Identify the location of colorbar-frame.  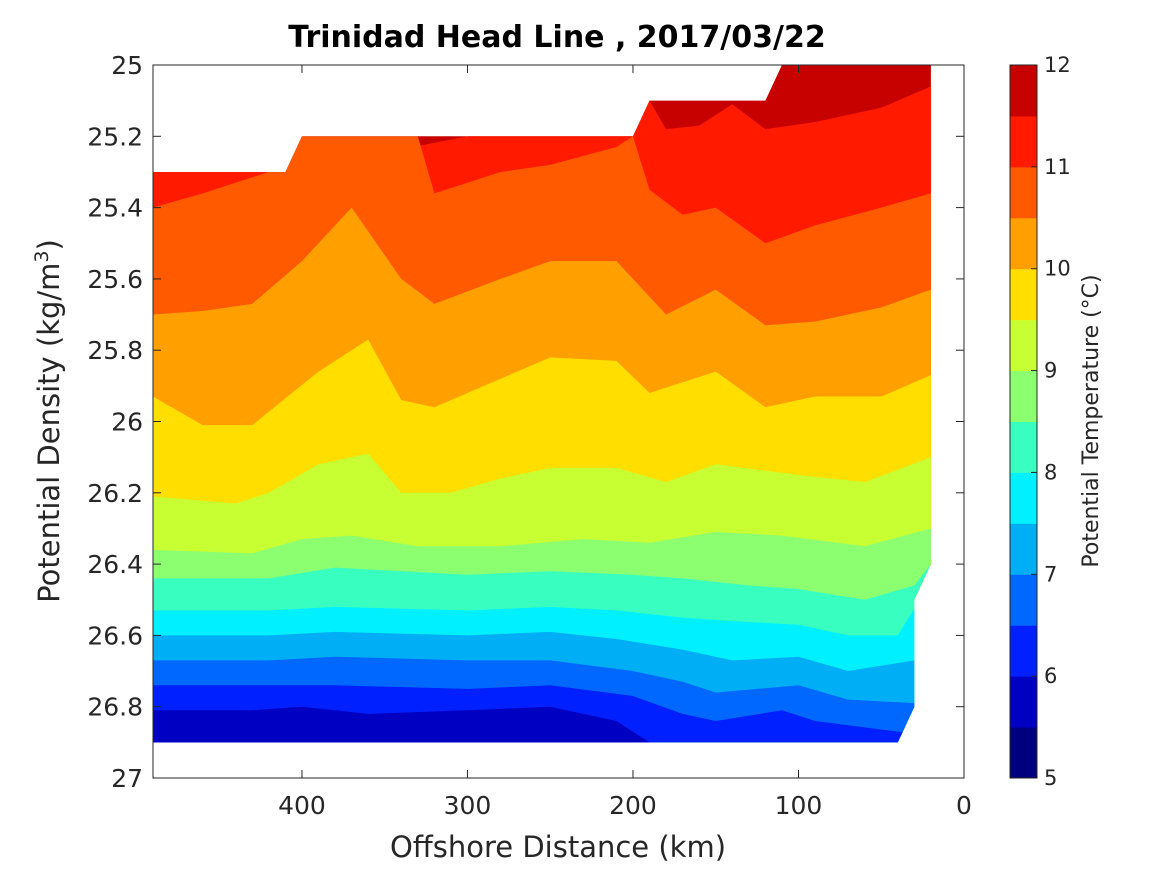
(1023, 421).